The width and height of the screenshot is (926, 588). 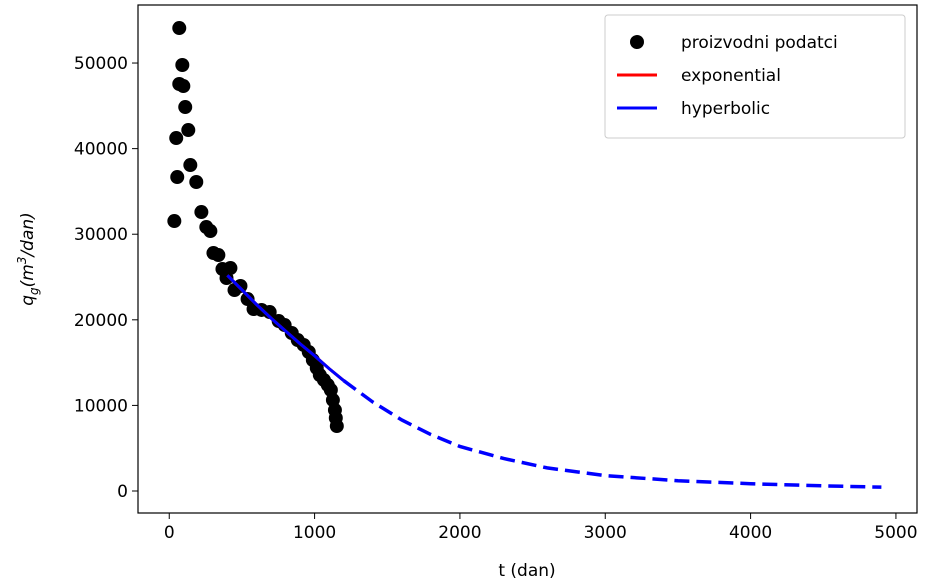 I want to click on x-tick-label: 2000, so click(x=459, y=533).